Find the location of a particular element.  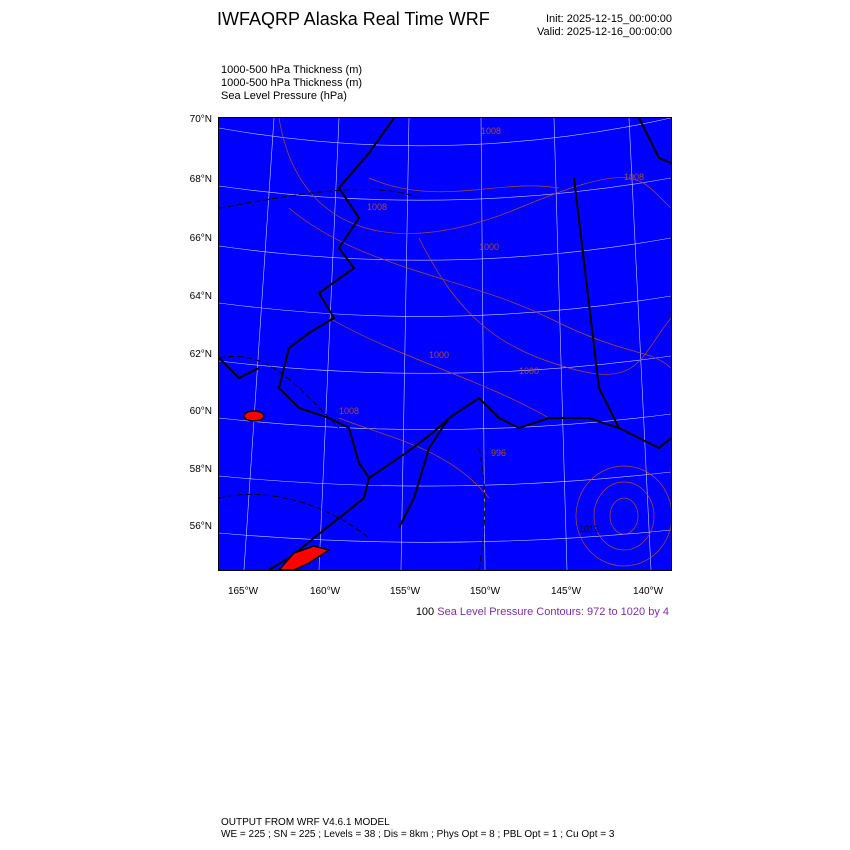

init-time: Init: 2025-12-15_00:00:00 is located at coordinates (609, 19).